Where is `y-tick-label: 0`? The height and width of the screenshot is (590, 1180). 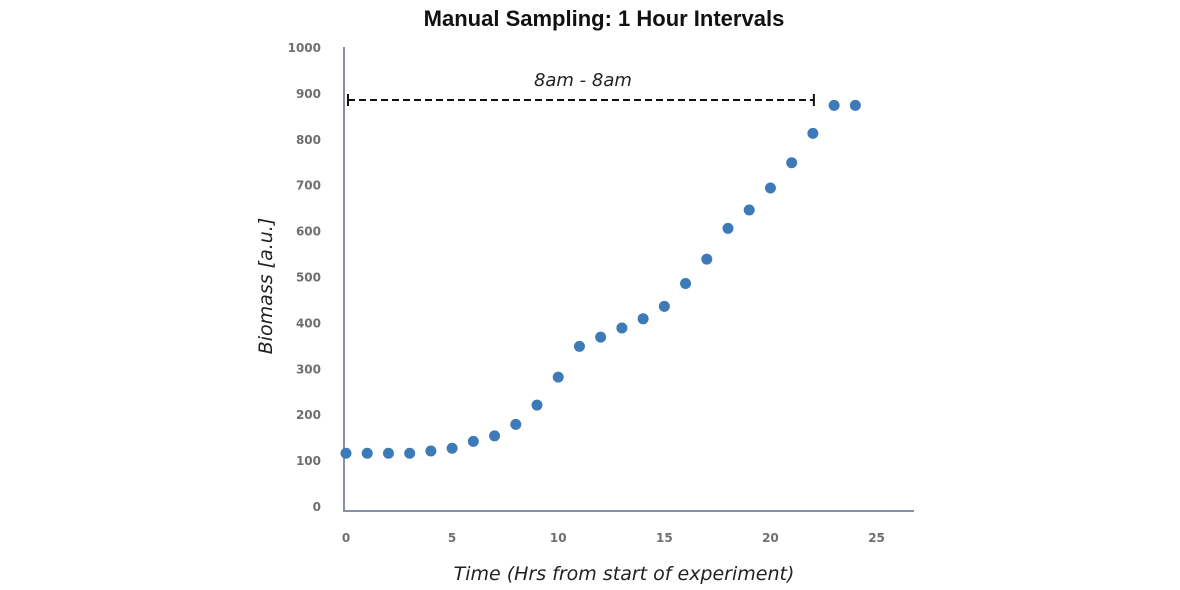
y-tick-label: 0 is located at coordinates (317, 507).